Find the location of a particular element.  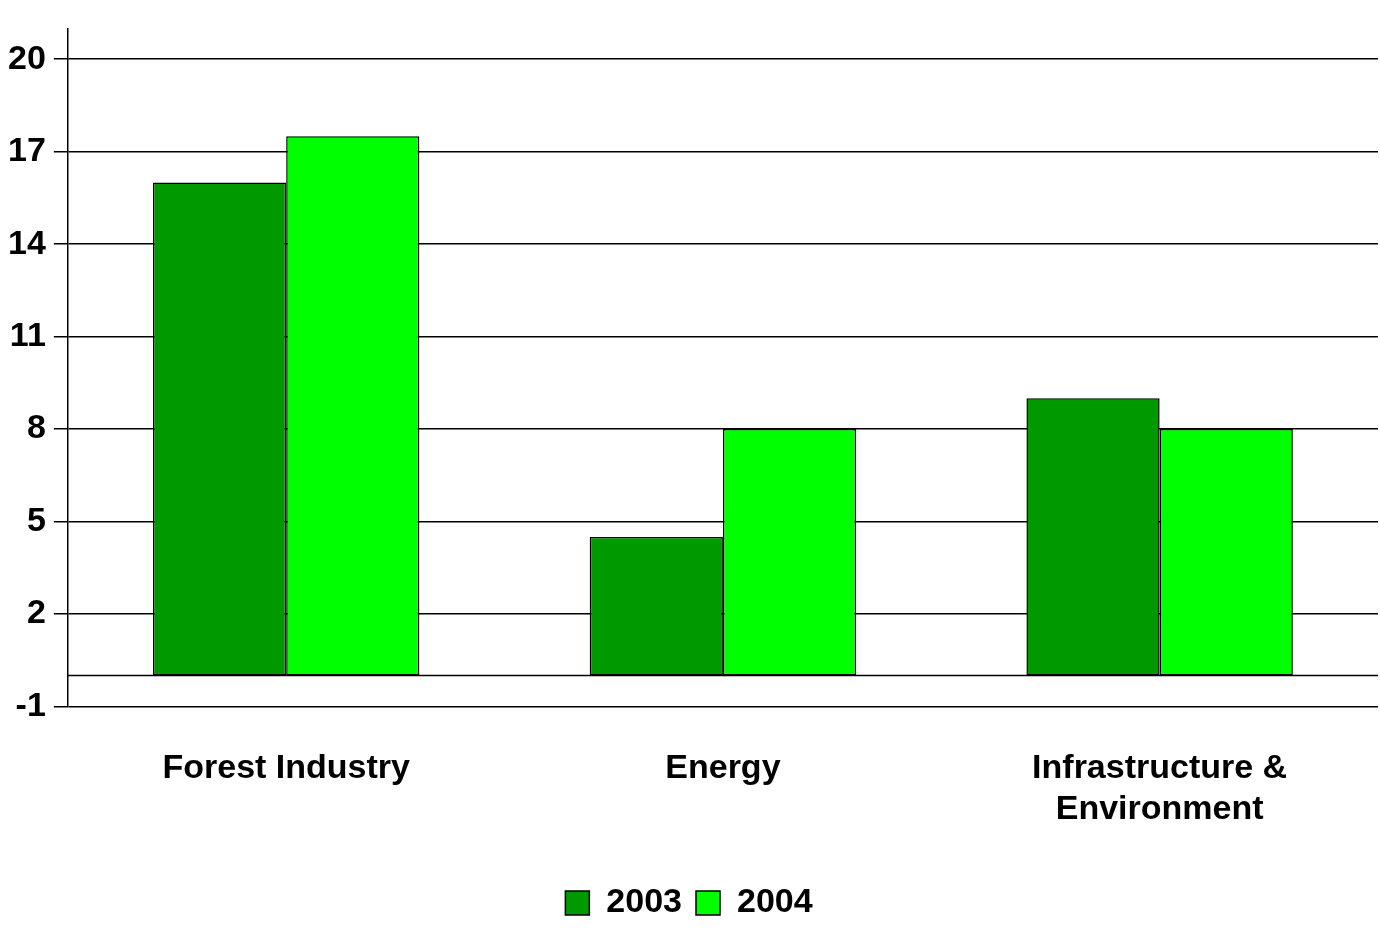

legend-label: 2003 is located at coordinates (644, 900).